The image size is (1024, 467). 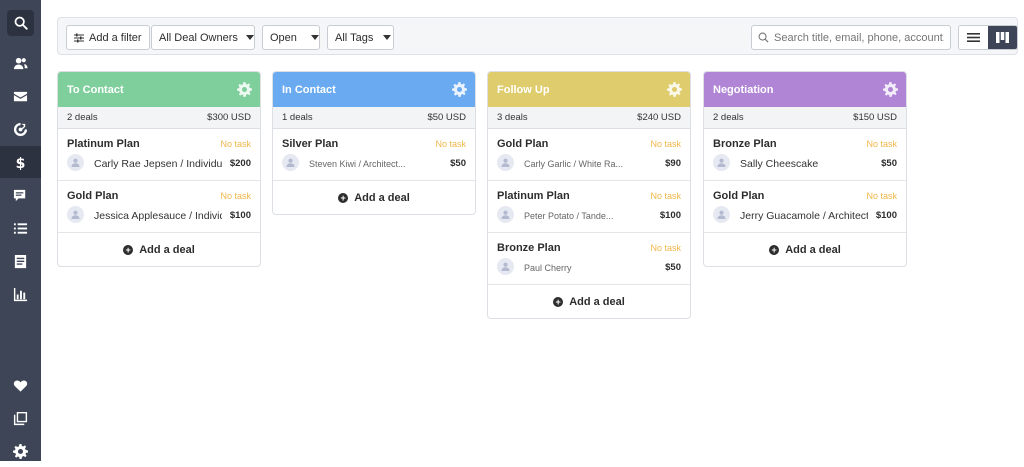 I want to click on dollar-icon: $, so click(x=20, y=162).